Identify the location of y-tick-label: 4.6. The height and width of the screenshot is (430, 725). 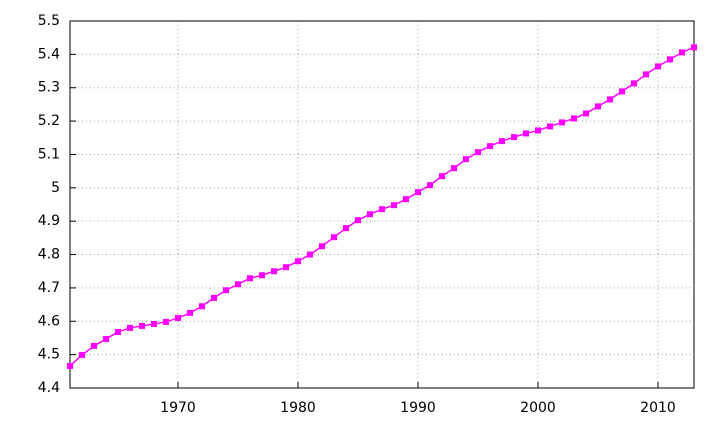
(49, 321).